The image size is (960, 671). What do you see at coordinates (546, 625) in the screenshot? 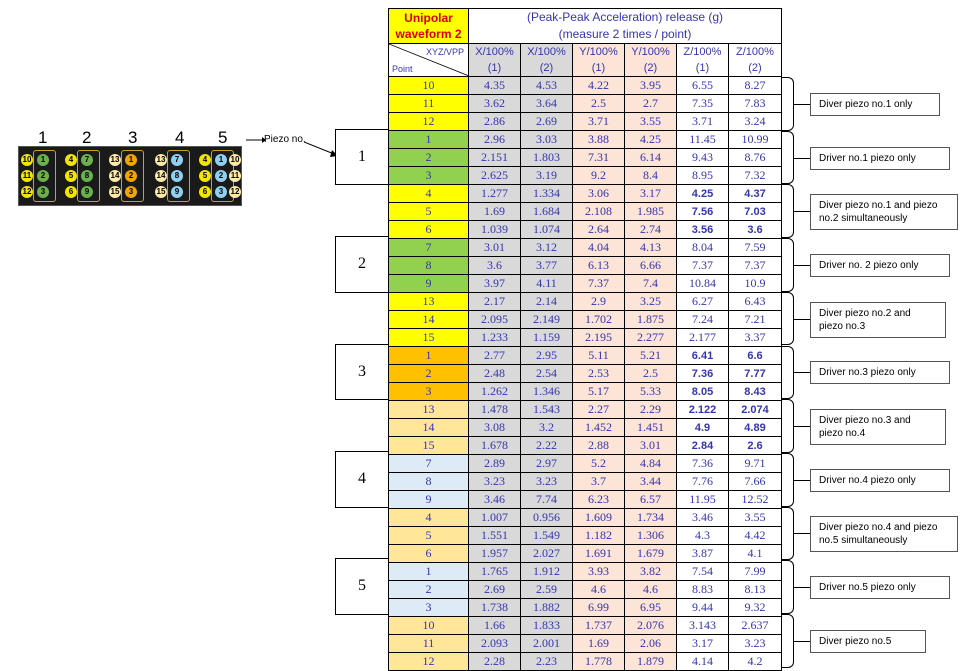
I see `value-cell: 1.833` at bounding box center [546, 625].